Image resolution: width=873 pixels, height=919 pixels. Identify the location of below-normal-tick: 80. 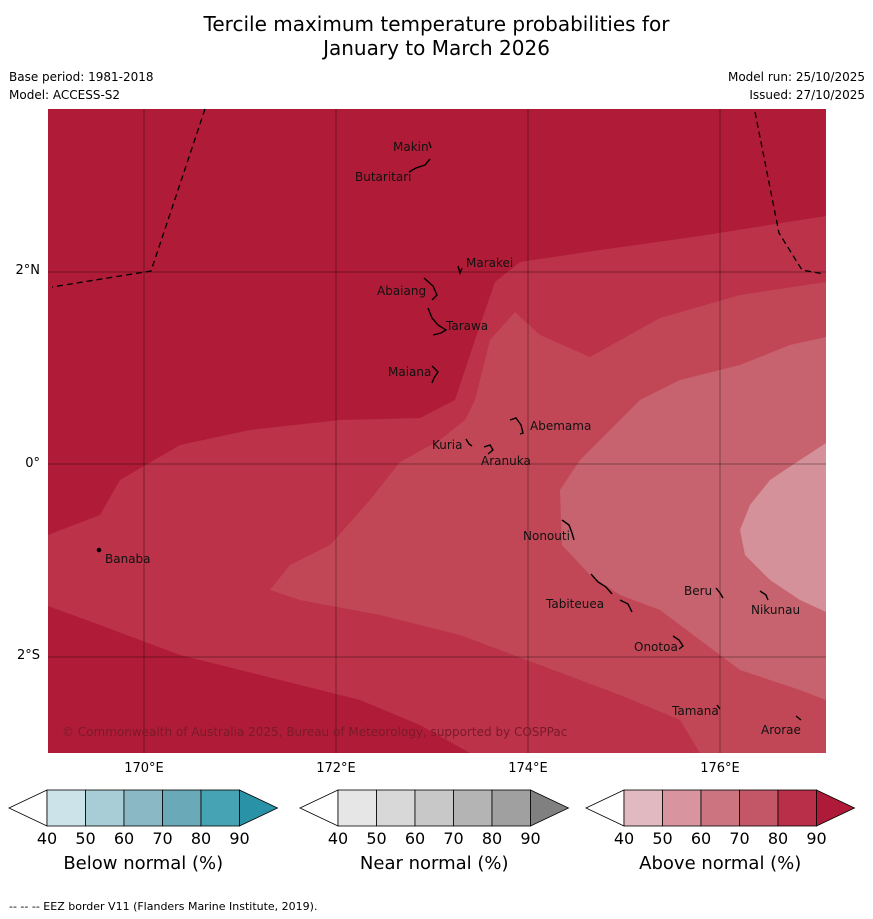
(201, 838).